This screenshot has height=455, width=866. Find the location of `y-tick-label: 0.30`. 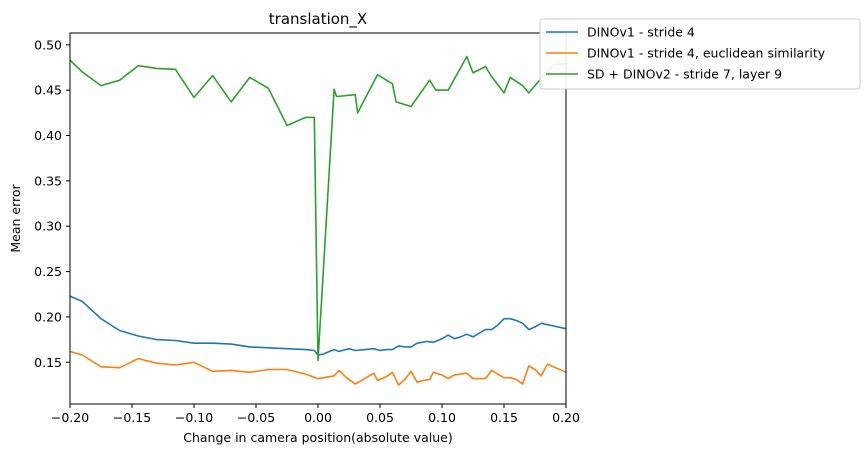

y-tick-label: 0.30 is located at coordinates (48, 226).